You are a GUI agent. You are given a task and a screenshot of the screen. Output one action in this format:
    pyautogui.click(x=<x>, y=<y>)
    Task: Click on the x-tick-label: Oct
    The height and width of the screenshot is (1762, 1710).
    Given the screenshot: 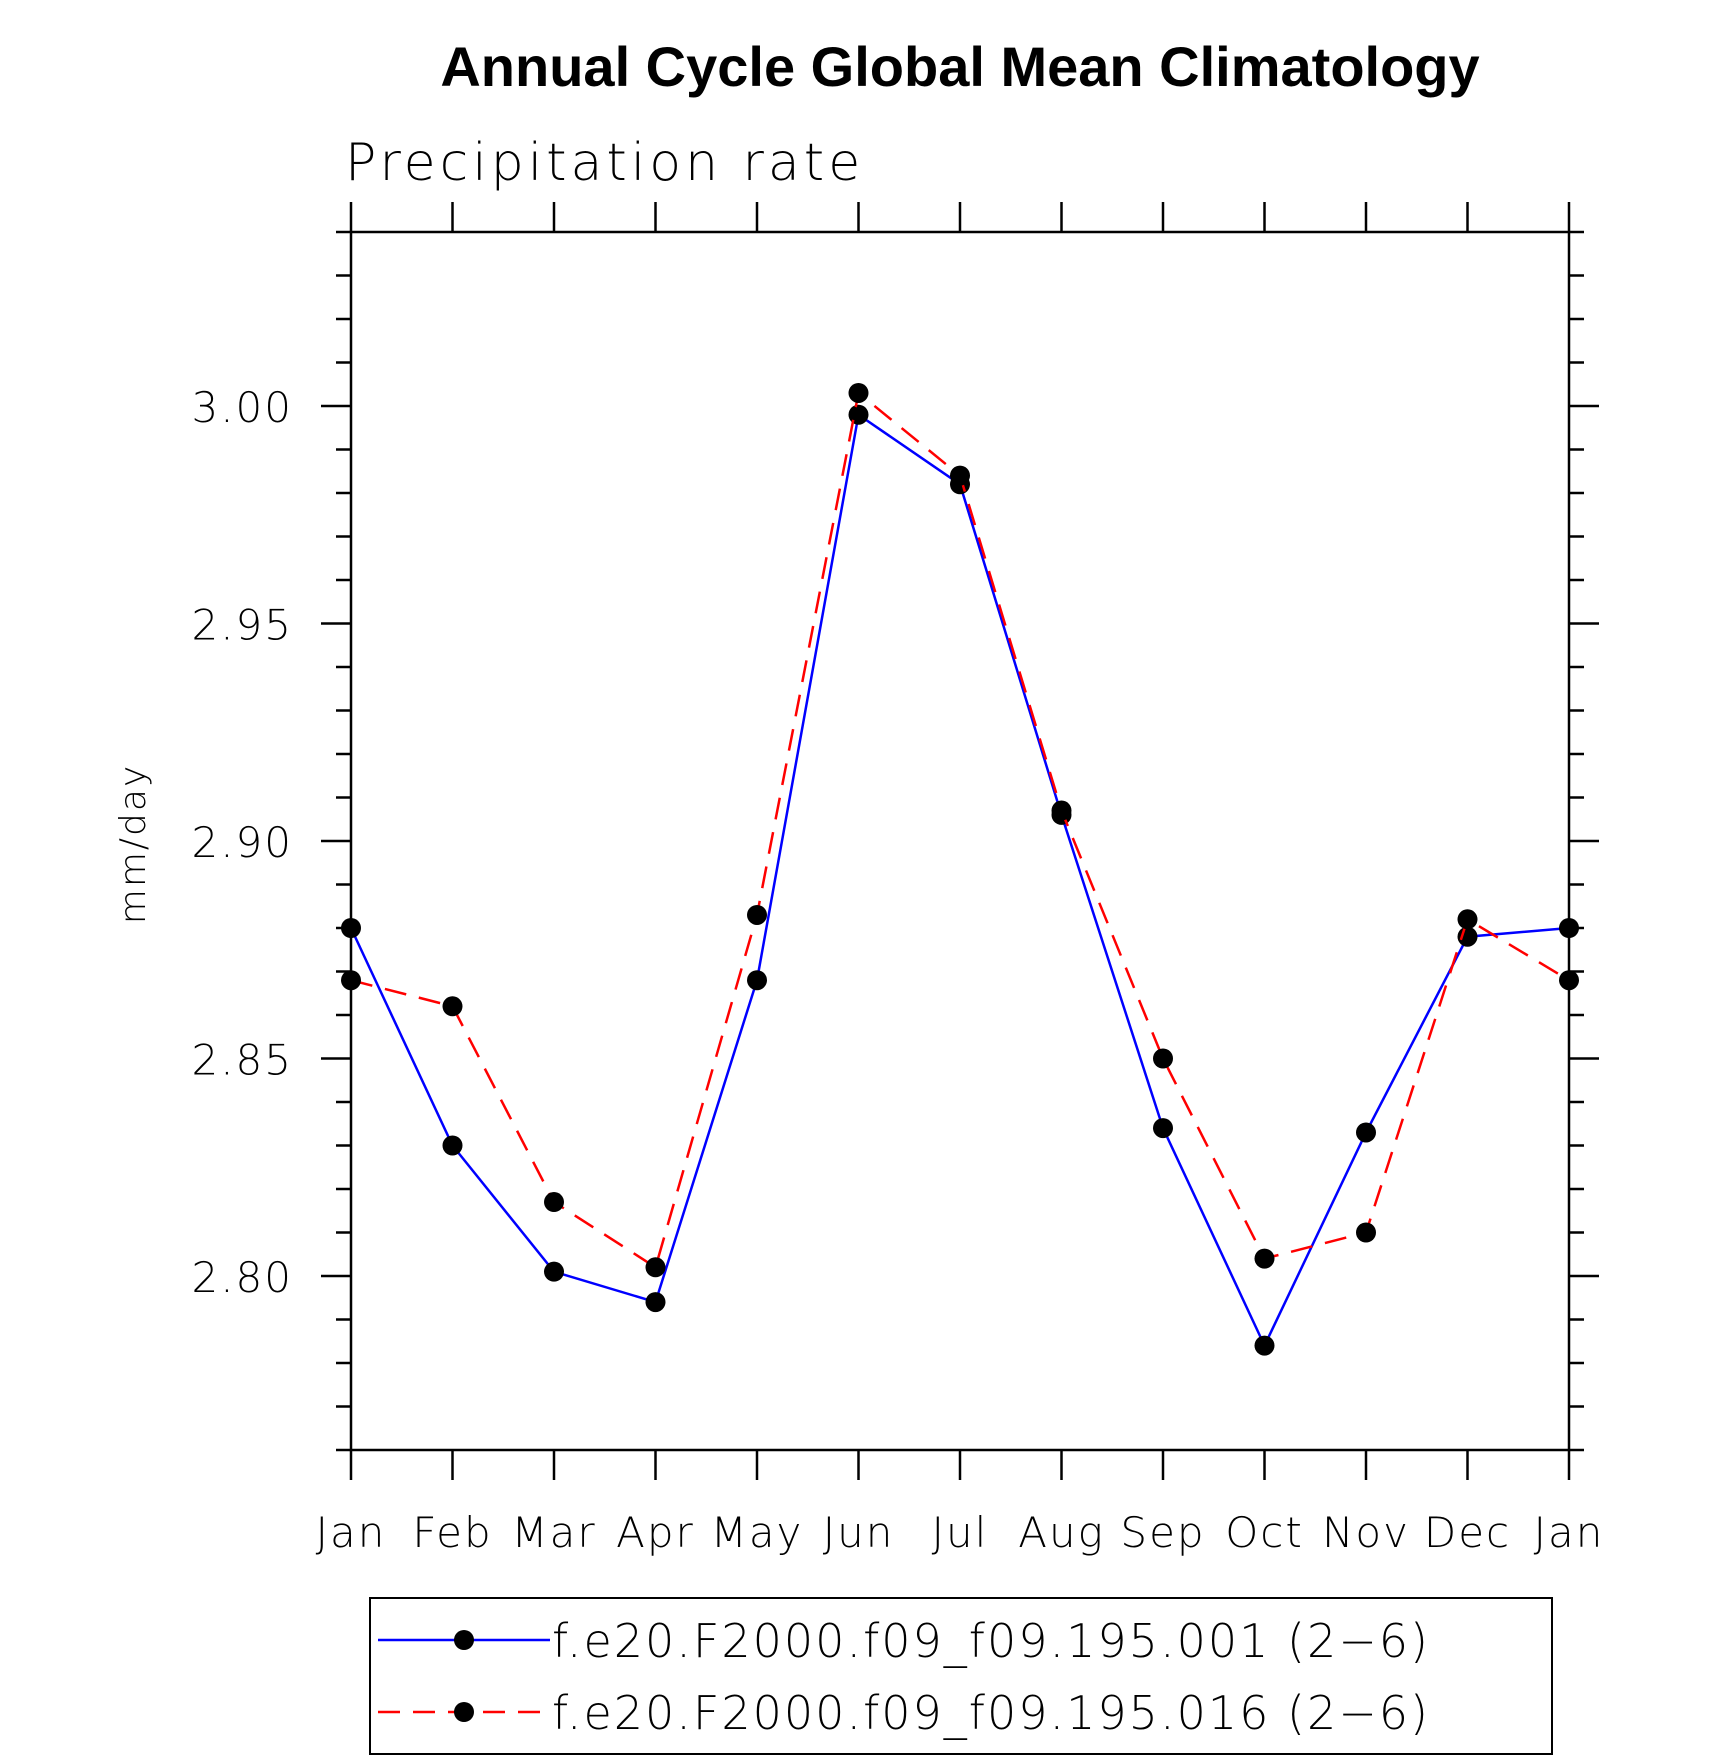 What is the action you would take?
    pyautogui.click(x=1264, y=1532)
    